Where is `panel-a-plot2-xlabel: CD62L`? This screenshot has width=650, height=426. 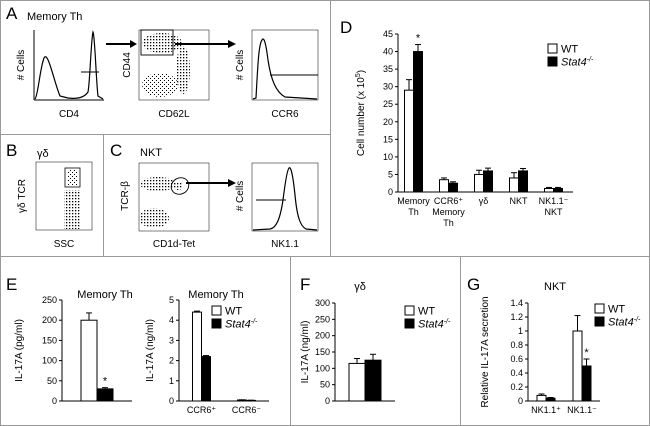
panel-a-plot2-xlabel: CD62L is located at coordinates (174, 114).